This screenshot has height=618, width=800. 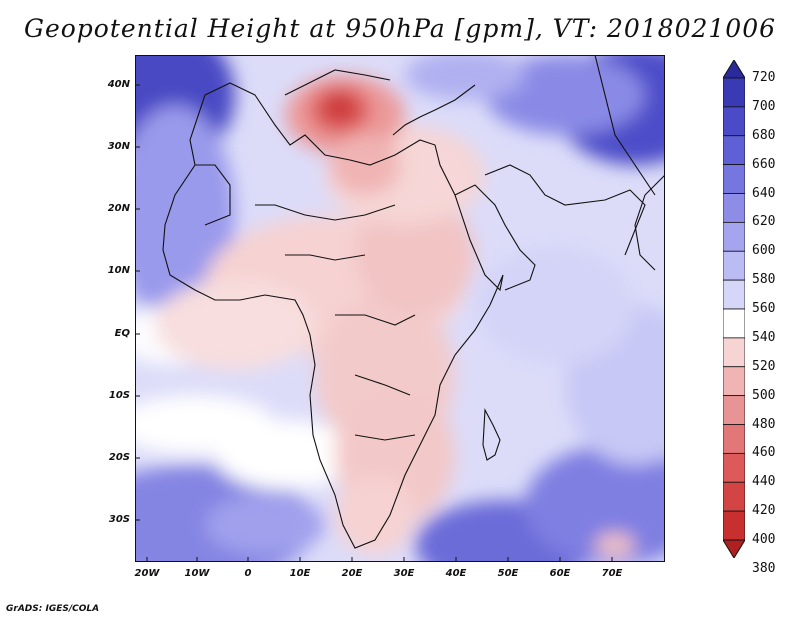 I want to click on lon-label: 40E, so click(x=456, y=573).